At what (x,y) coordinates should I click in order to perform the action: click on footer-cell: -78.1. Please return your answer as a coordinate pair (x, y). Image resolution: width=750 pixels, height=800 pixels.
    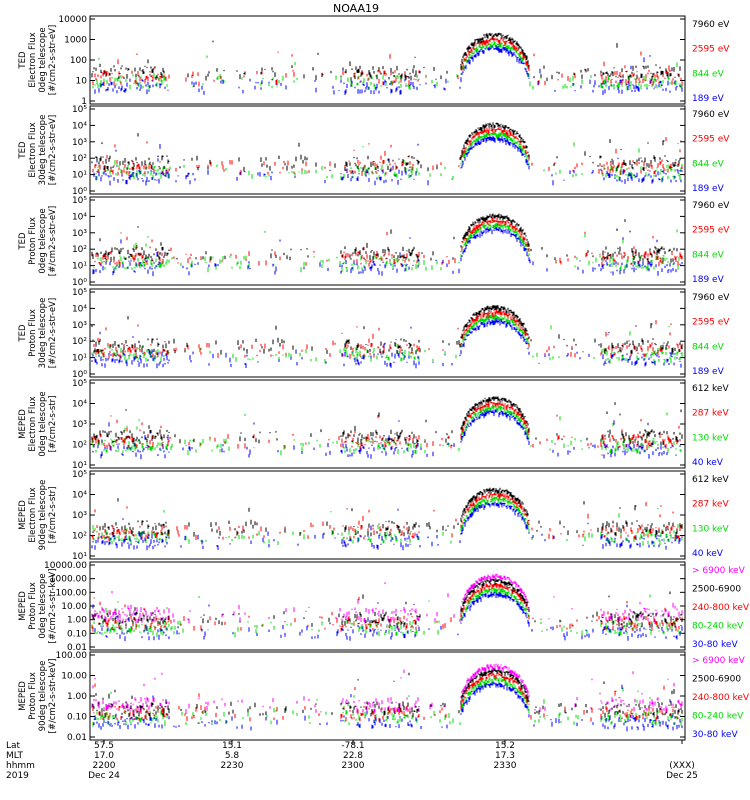
    Looking at the image, I should click on (352, 746).